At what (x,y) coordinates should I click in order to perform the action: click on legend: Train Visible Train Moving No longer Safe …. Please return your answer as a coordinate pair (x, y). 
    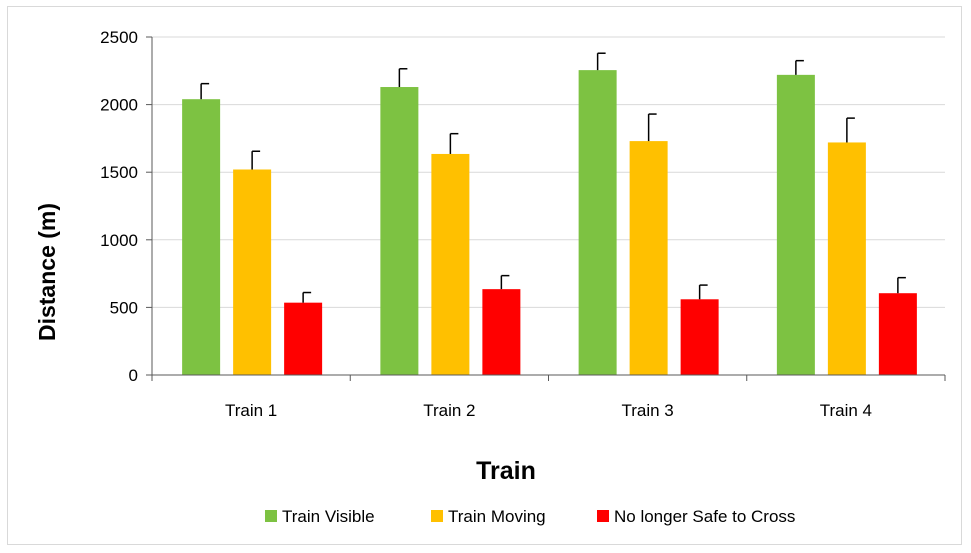
    Looking at the image, I should click on (530, 516).